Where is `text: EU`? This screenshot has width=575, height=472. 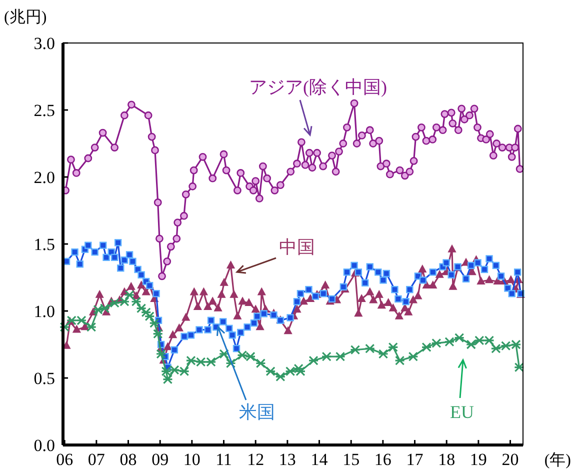
text: EU is located at coordinates (462, 412).